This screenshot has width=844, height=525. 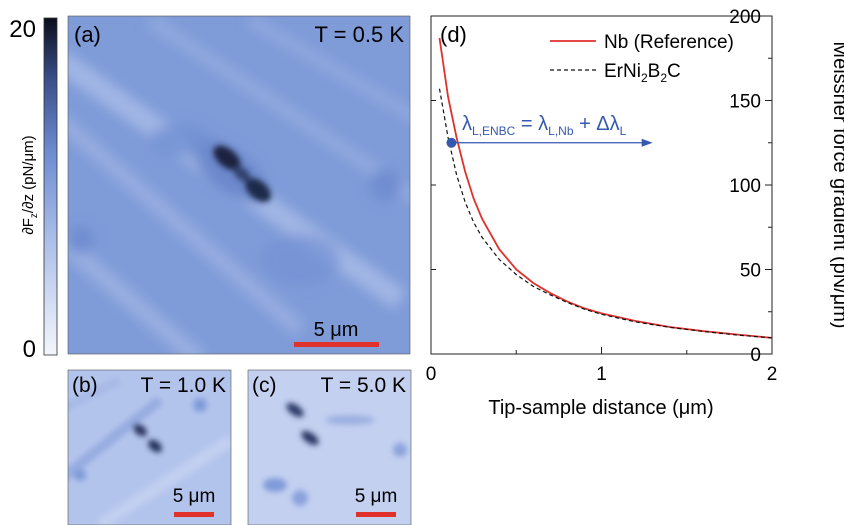 What do you see at coordinates (750, 271) in the screenshot?
I see `y-tick-label-1: 50` at bounding box center [750, 271].